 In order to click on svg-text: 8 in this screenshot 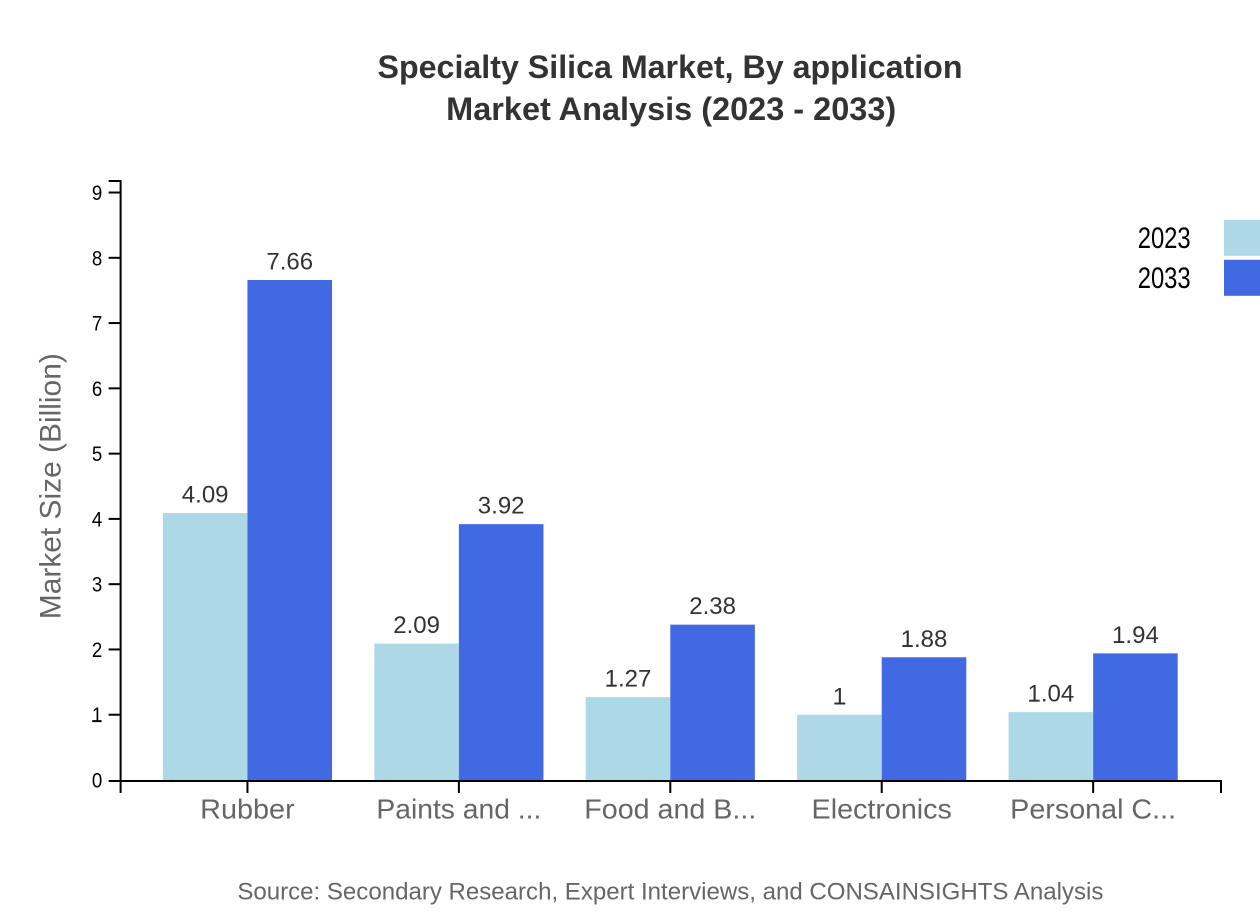, I will do `click(97, 258)`.